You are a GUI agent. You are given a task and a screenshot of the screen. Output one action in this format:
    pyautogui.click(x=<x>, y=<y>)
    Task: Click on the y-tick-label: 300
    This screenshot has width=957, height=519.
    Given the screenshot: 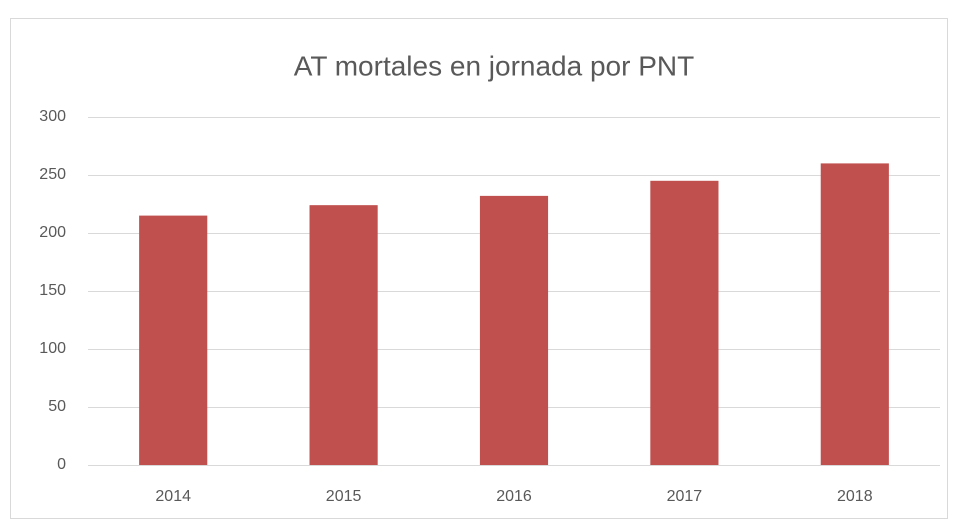 What is the action you would take?
    pyautogui.click(x=52, y=116)
    